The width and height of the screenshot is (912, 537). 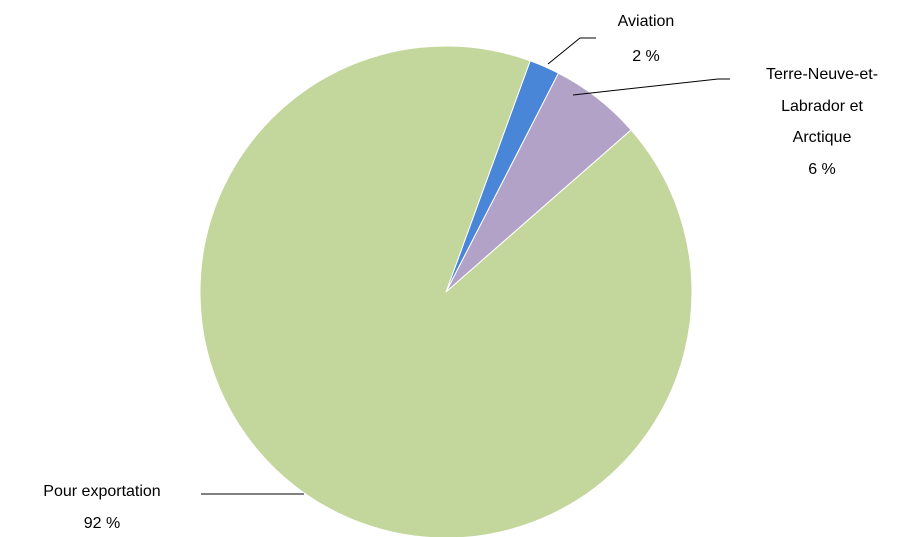 What do you see at coordinates (822, 106) in the screenshot?
I see `slice-label-terre-neuve-line-2: Labrador et` at bounding box center [822, 106].